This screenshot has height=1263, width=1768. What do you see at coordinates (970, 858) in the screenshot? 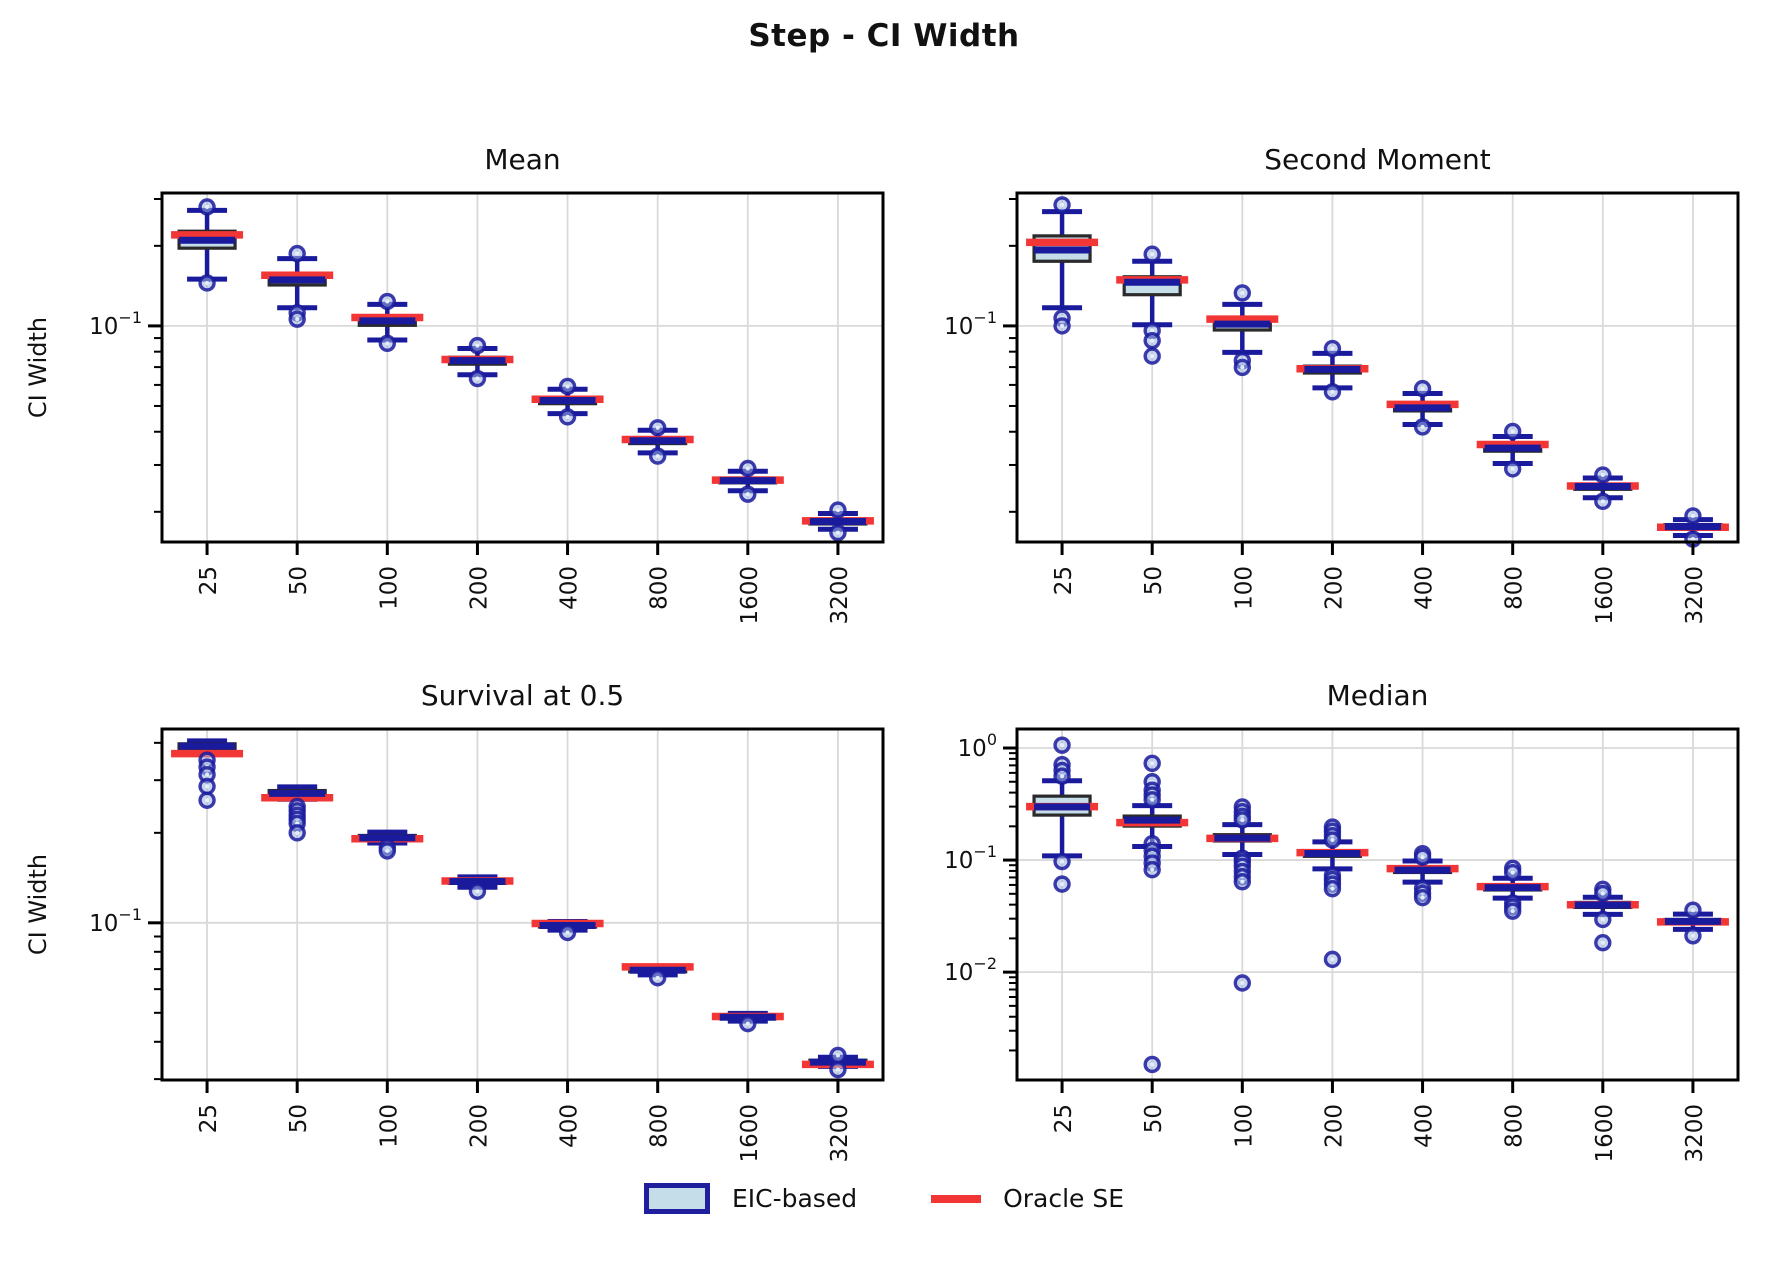
I see `y-tick-label: 10⁻¹` at bounding box center [970, 858].